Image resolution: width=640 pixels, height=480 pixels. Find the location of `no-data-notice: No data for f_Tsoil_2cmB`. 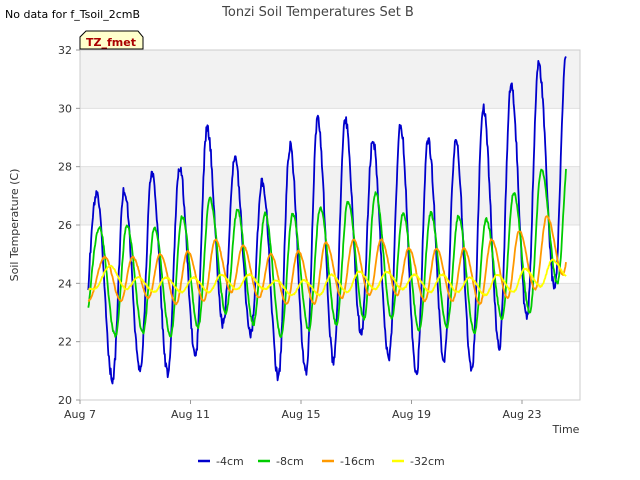

no-data-notice: No data for f_Tsoil_2cmB is located at coordinates (72, 14).